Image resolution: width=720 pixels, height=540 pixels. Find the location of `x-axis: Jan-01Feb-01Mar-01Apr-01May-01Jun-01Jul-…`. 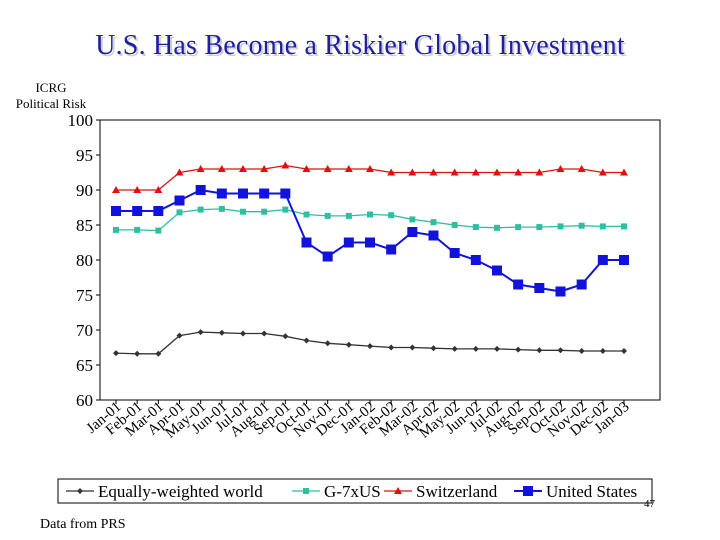

x-axis: Jan-01Feb-01Mar-01Apr-01May-01Jun-01Jul-… is located at coordinates (358, 420).